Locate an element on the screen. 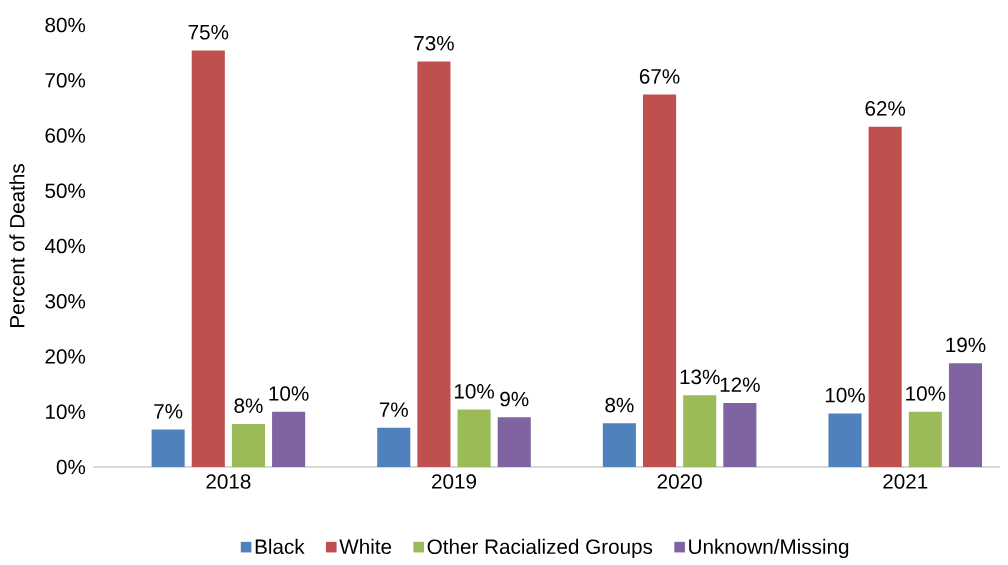 Image resolution: width=1008 pixels, height=565 pixels. legend-label: Black is located at coordinates (280, 546).